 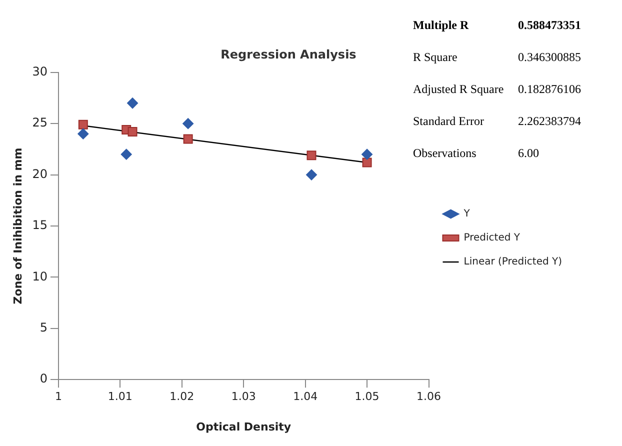 I want to click on annotation: Adjusted R Square, so click(x=459, y=90).